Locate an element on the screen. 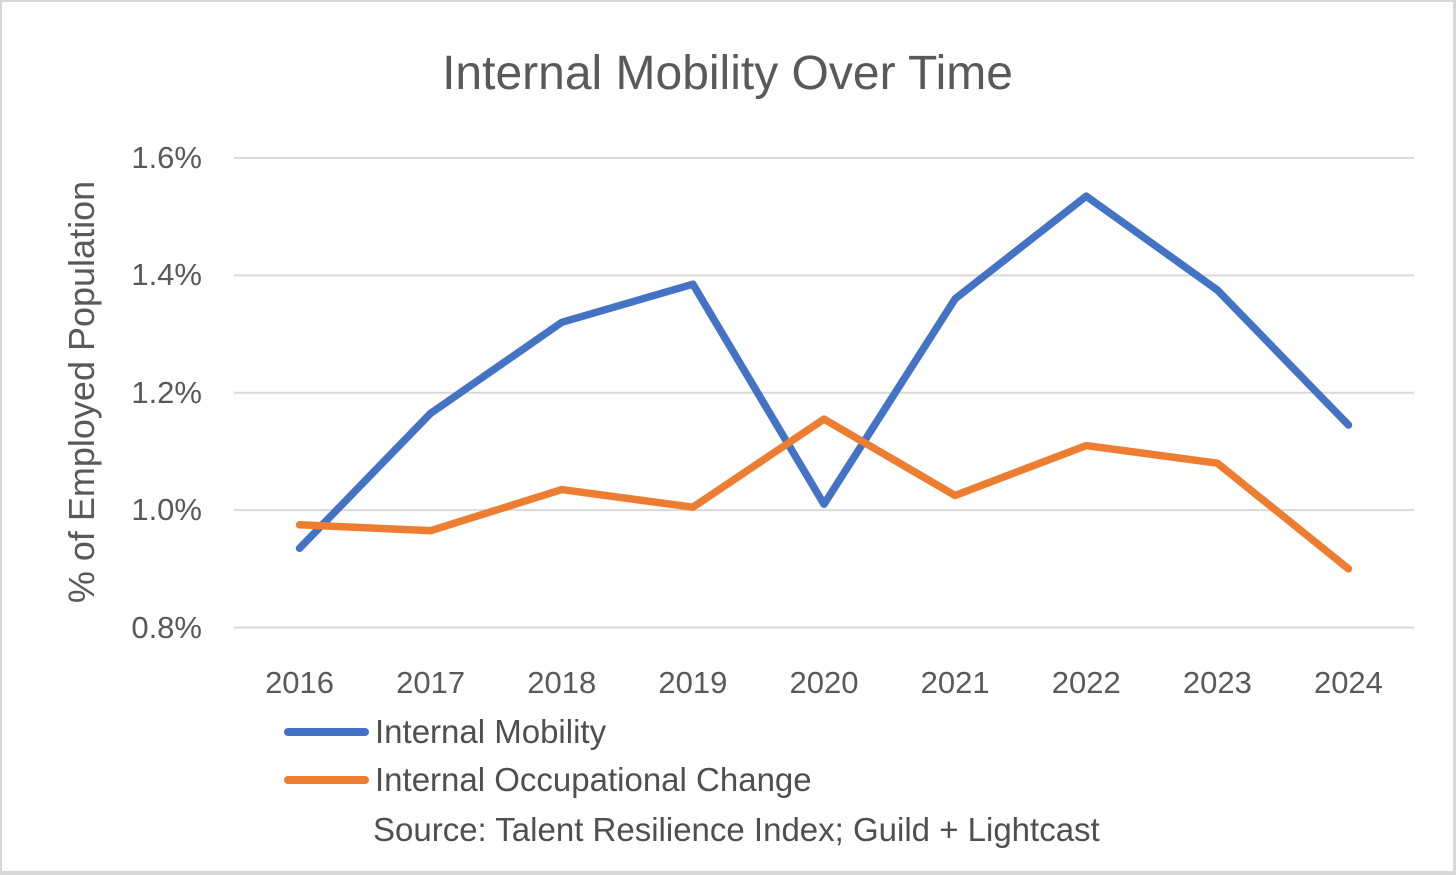 The width and height of the screenshot is (1456, 875). x-tick-label: 2016 is located at coordinates (300, 682).